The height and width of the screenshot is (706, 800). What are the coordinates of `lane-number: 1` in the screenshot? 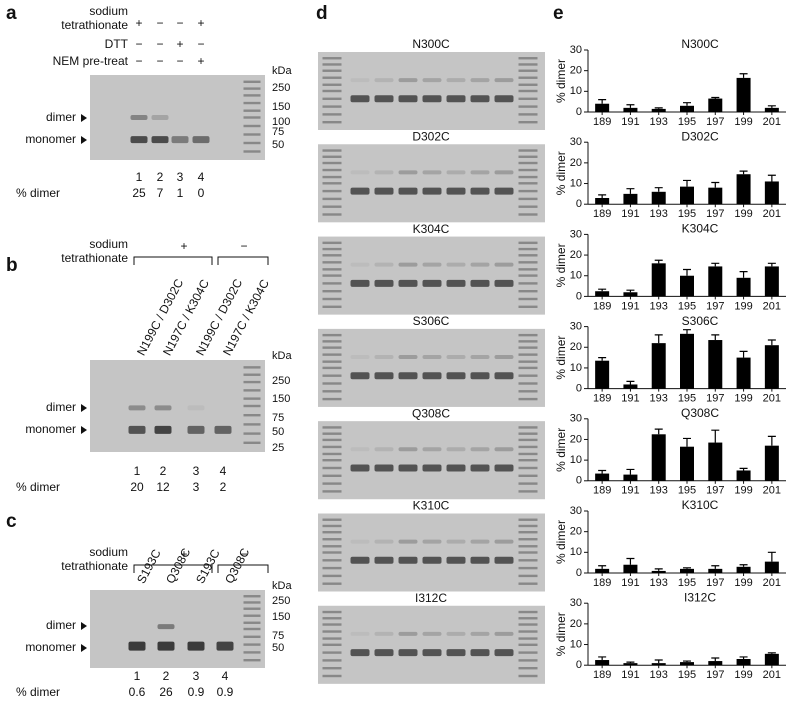 It's located at (139, 177).